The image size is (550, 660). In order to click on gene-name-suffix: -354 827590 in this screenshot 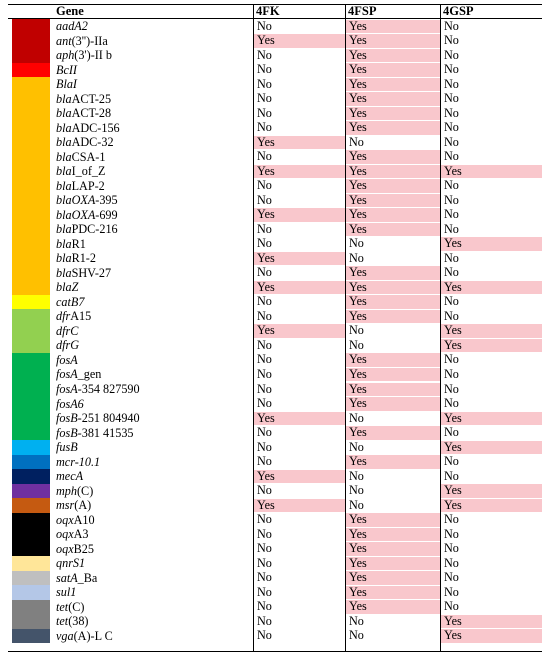, I will do `click(108, 389)`.